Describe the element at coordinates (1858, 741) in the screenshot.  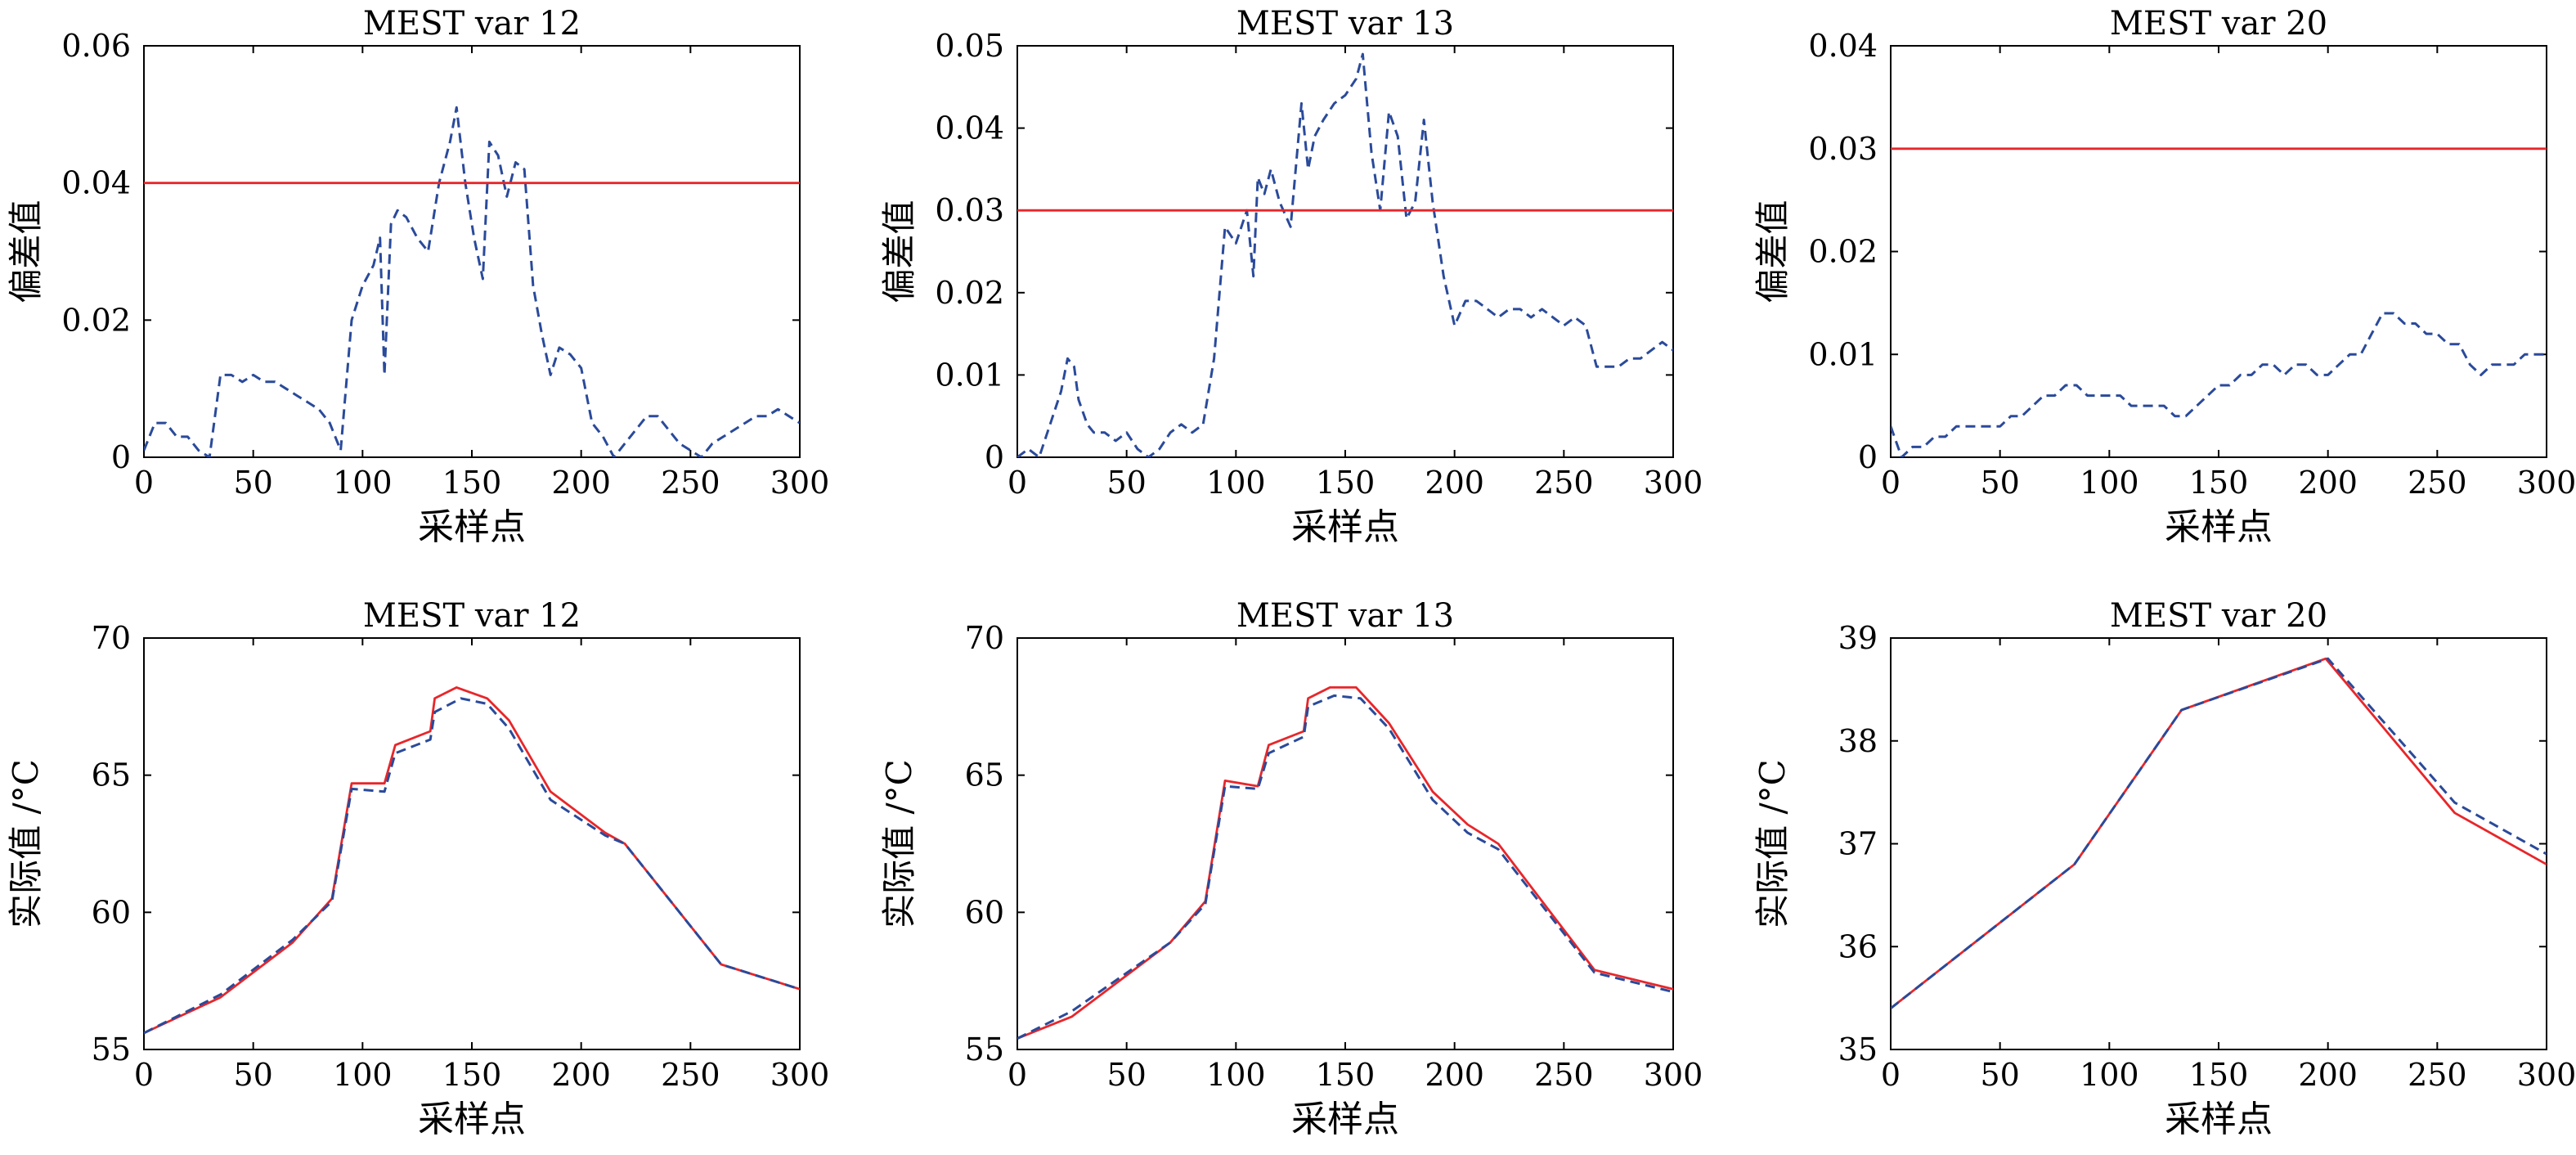
I see `y-tick-label: 38` at that location.